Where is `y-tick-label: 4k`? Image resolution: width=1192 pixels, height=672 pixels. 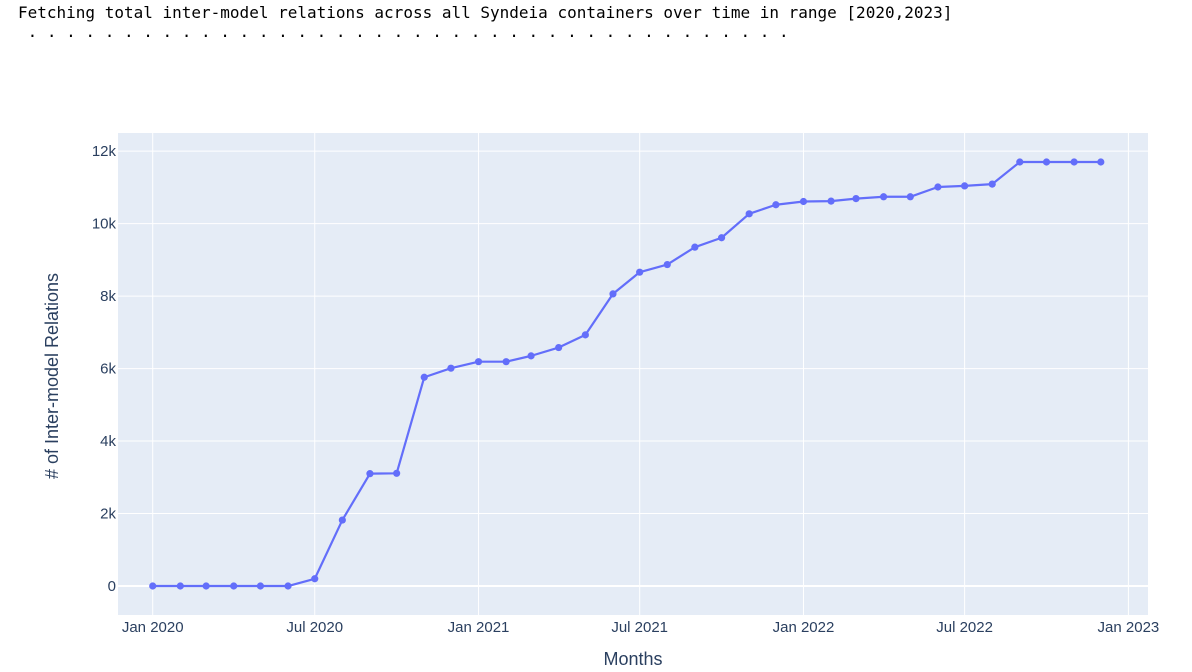 y-tick-label: 4k is located at coordinates (108, 441).